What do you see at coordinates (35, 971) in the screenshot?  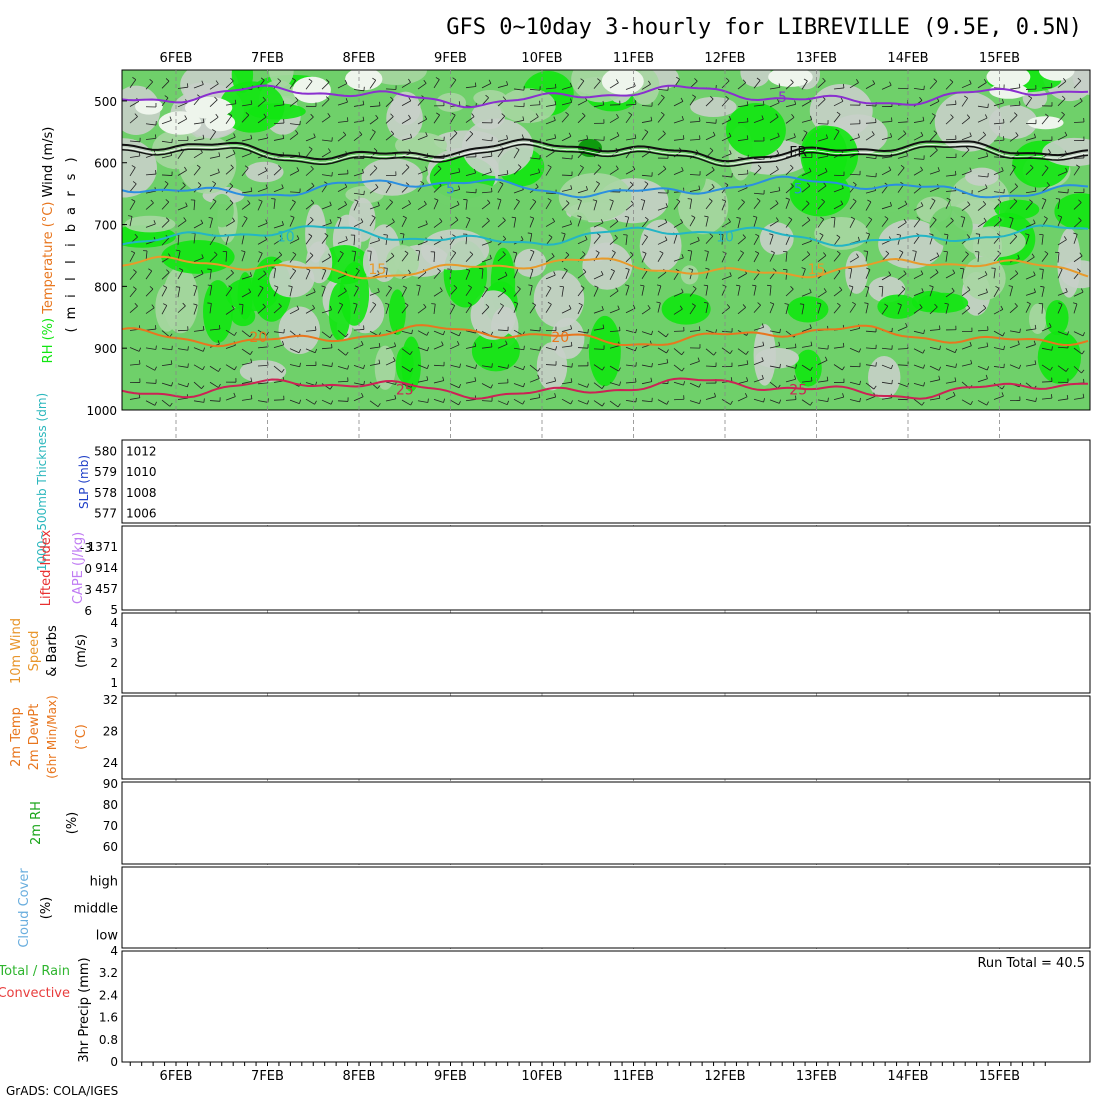 I see `precip-legend-total: Total / Rain` at bounding box center [35, 971].